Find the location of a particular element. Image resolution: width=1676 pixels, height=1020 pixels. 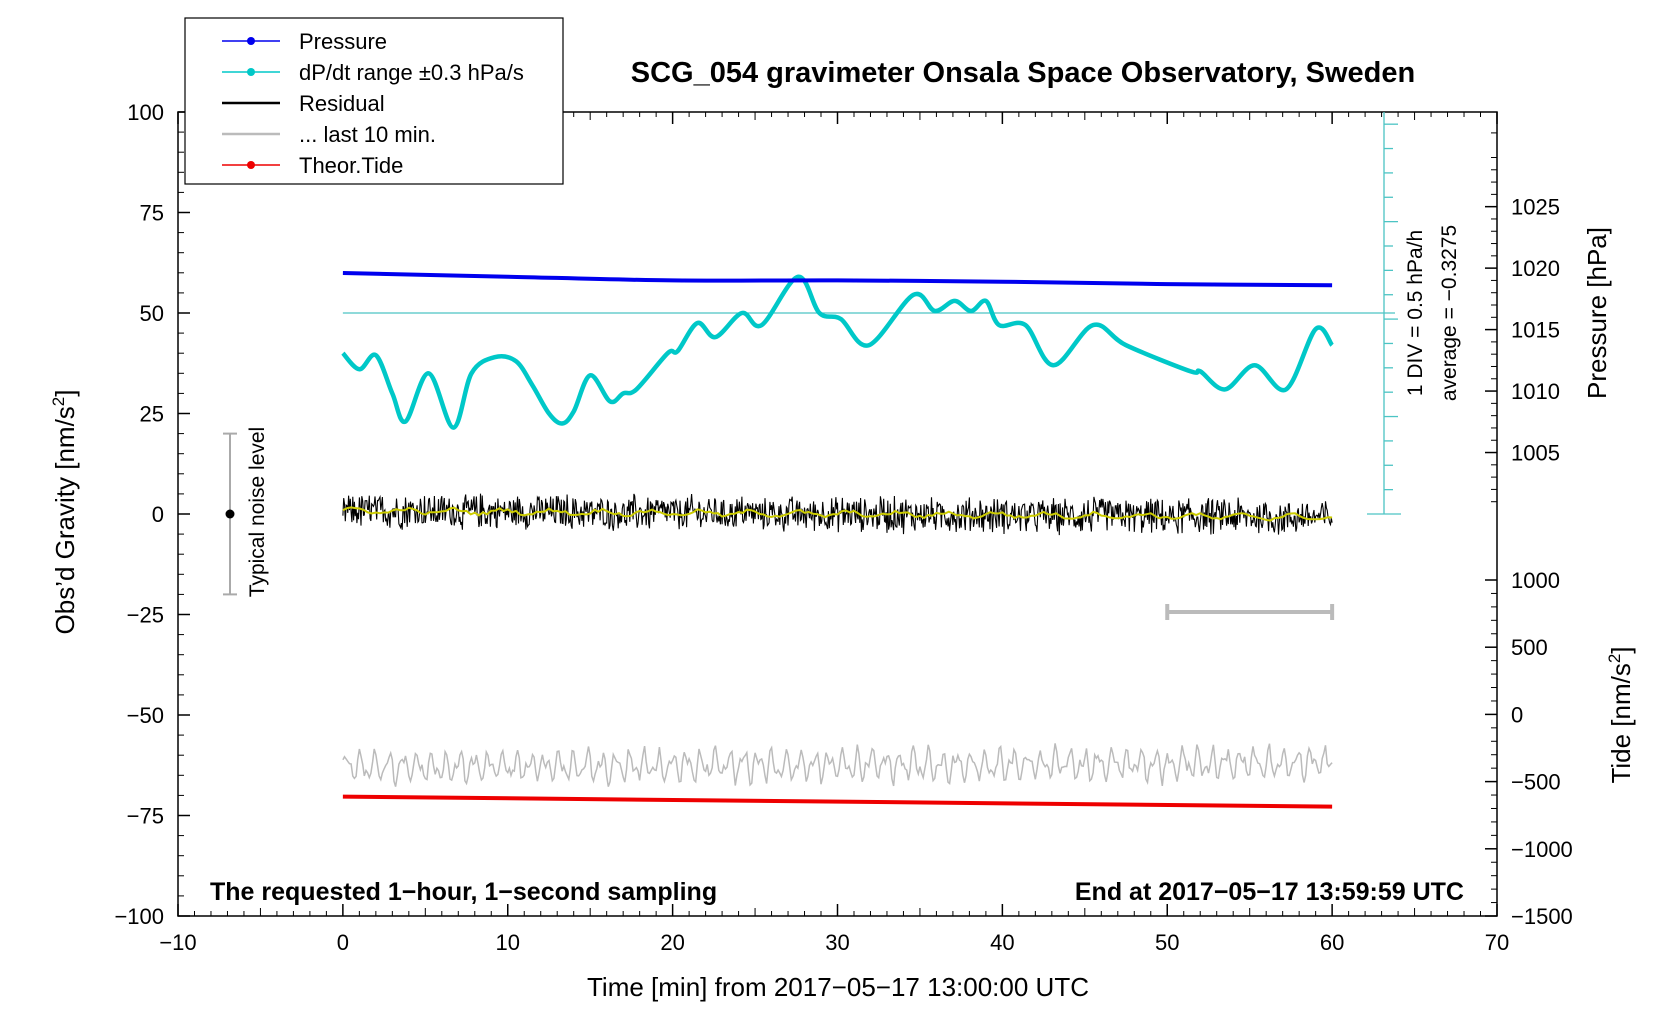

y-axis-label-tide-sup: 2 is located at coordinates (1614, 658).